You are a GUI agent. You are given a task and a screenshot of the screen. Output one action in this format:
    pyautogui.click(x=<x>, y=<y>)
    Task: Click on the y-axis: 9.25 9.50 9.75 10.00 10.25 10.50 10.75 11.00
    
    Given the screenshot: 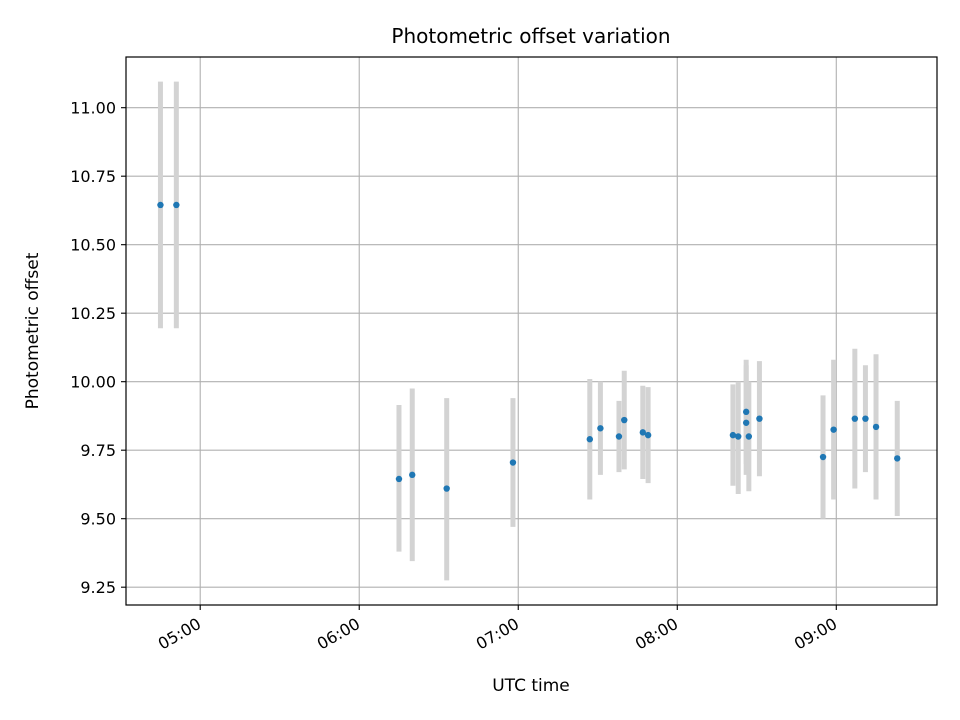 What is the action you would take?
    pyautogui.click(x=98, y=348)
    